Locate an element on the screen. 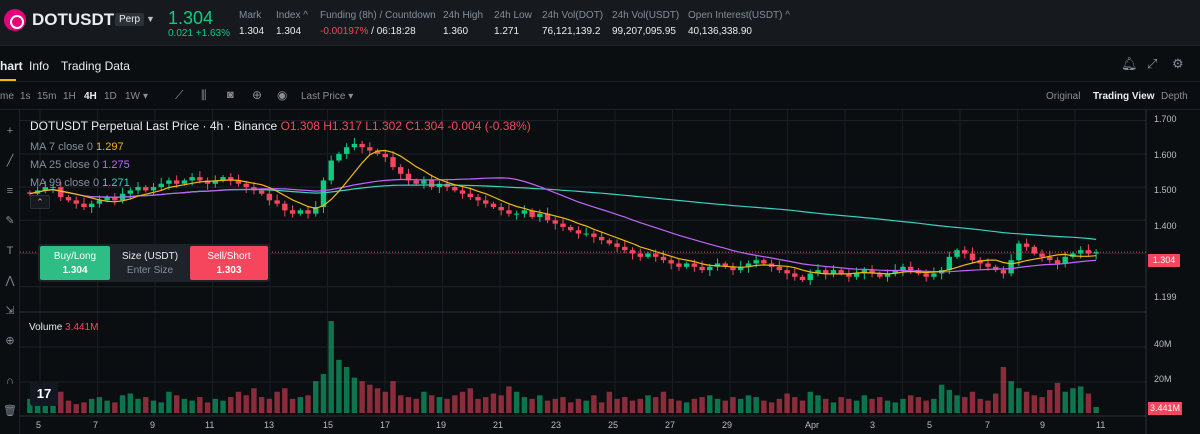 This screenshot has height=434, width=1200. interval-1h: 1H is located at coordinates (69, 96).